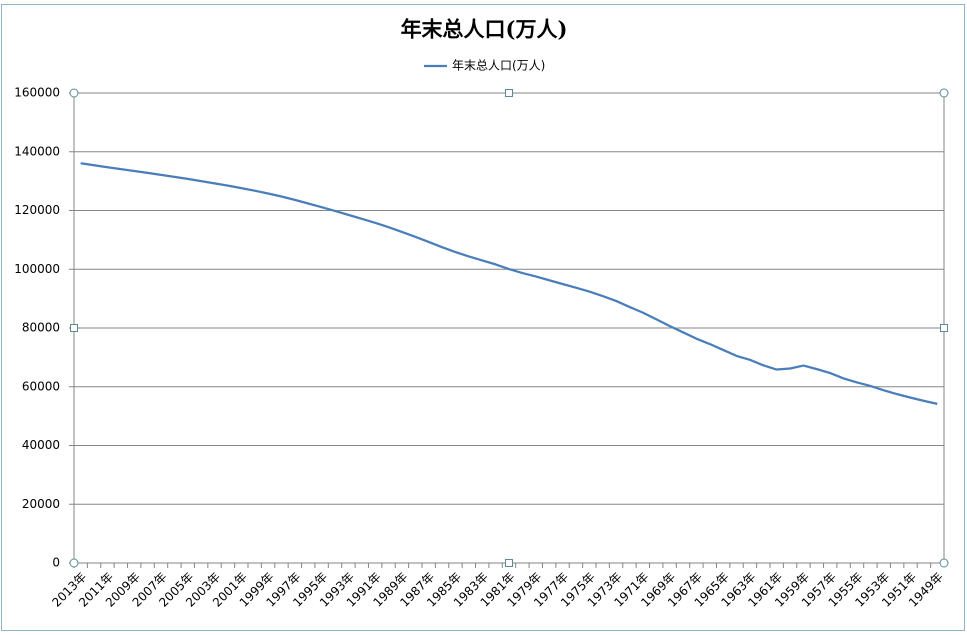 Image resolution: width=967 pixels, height=635 pixels. I want to click on y-tick-label: 160000, so click(37, 93).